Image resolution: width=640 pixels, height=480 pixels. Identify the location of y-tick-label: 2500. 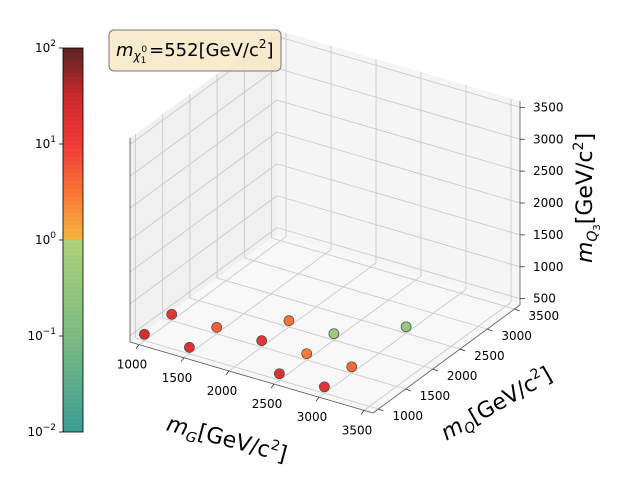
(489, 356).